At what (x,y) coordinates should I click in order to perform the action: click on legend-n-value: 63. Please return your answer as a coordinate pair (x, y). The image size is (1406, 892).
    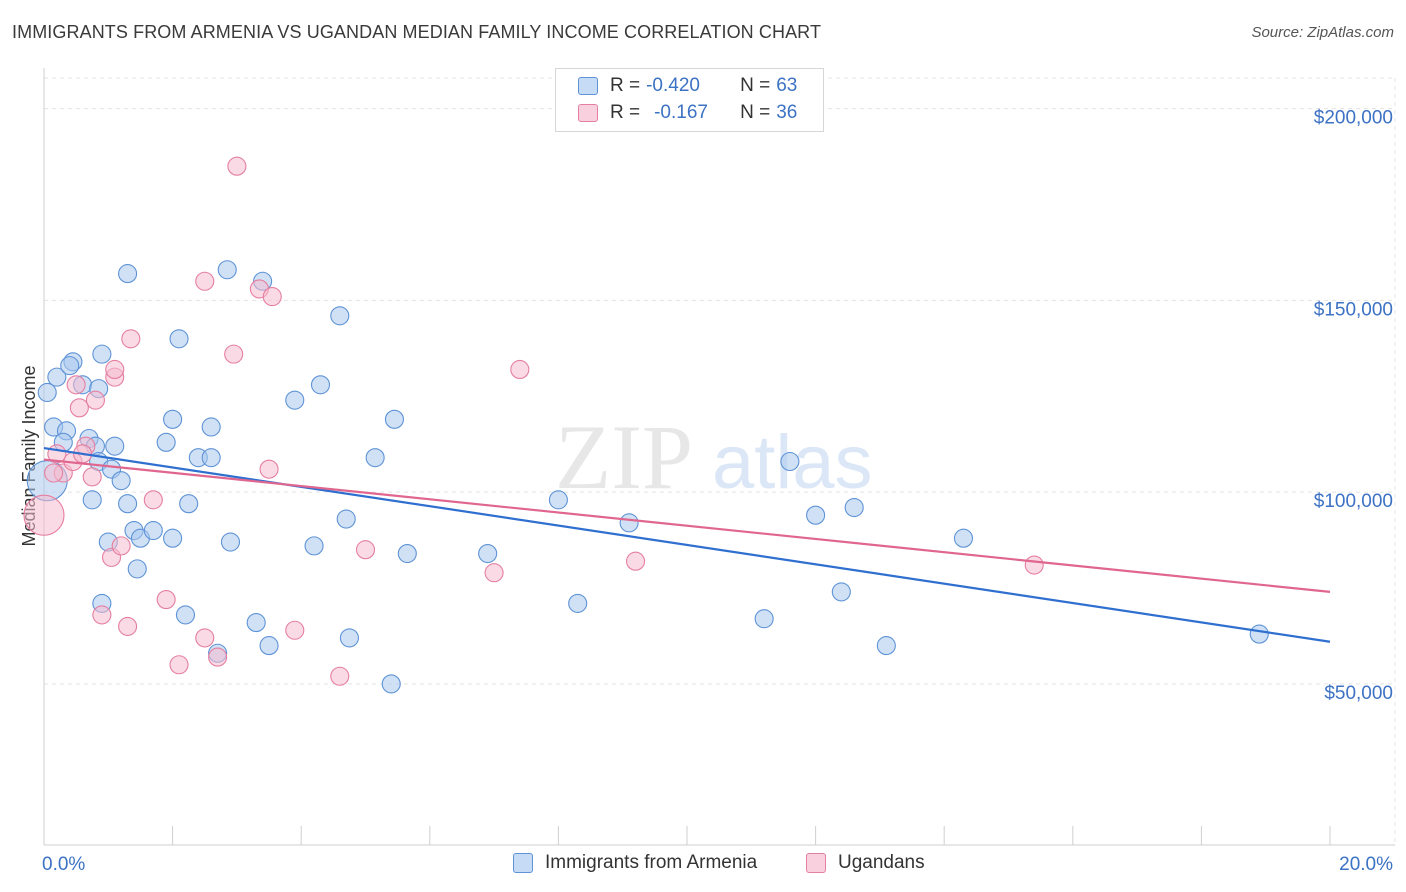
    Looking at the image, I should click on (787, 85).